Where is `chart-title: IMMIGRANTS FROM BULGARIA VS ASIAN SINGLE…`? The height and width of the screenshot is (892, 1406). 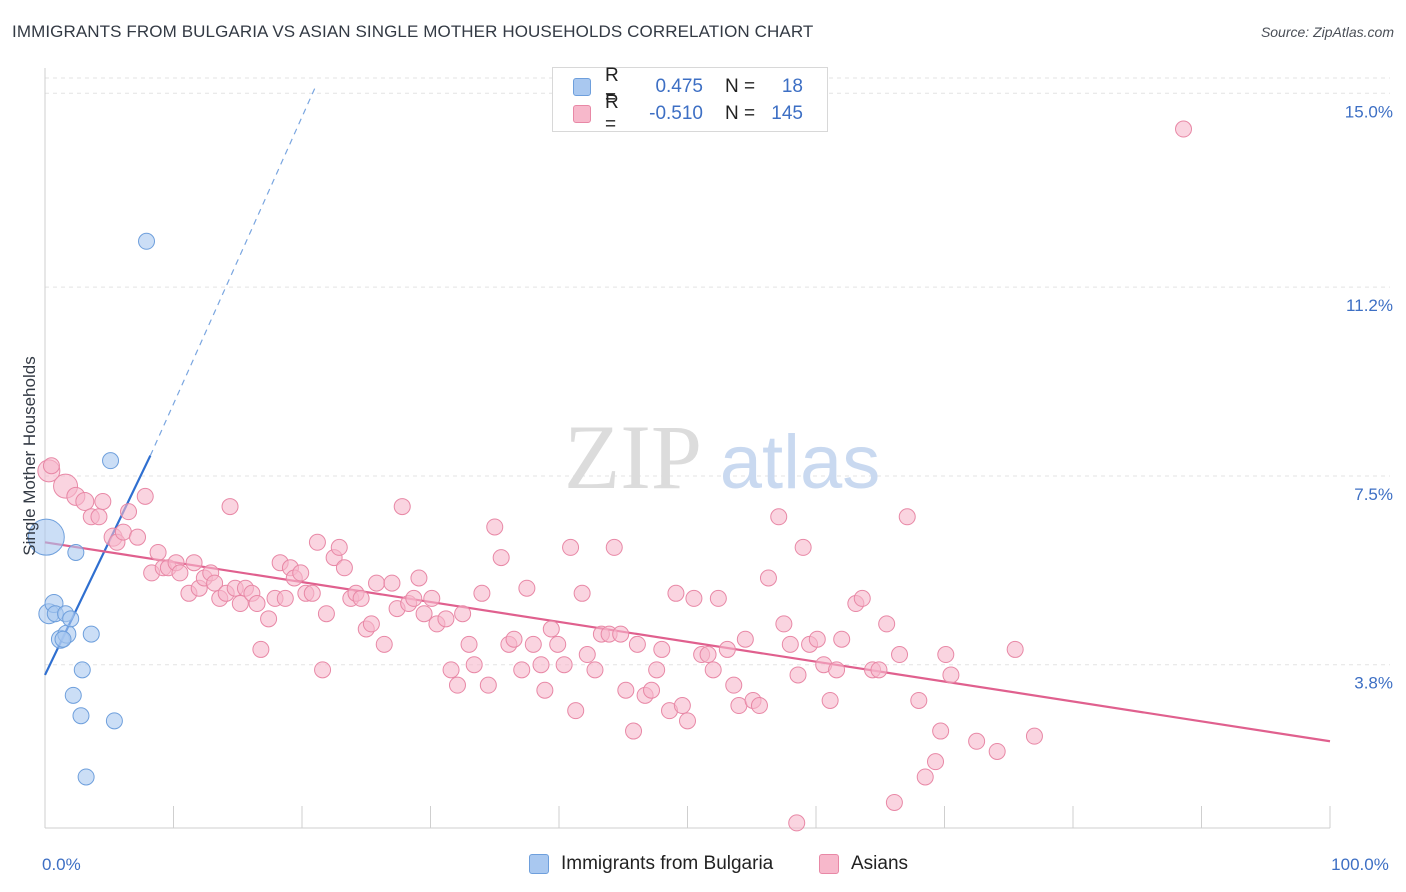
chart-title: IMMIGRANTS FROM BULGARIA VS ASIAN SINGLE… is located at coordinates (413, 31).